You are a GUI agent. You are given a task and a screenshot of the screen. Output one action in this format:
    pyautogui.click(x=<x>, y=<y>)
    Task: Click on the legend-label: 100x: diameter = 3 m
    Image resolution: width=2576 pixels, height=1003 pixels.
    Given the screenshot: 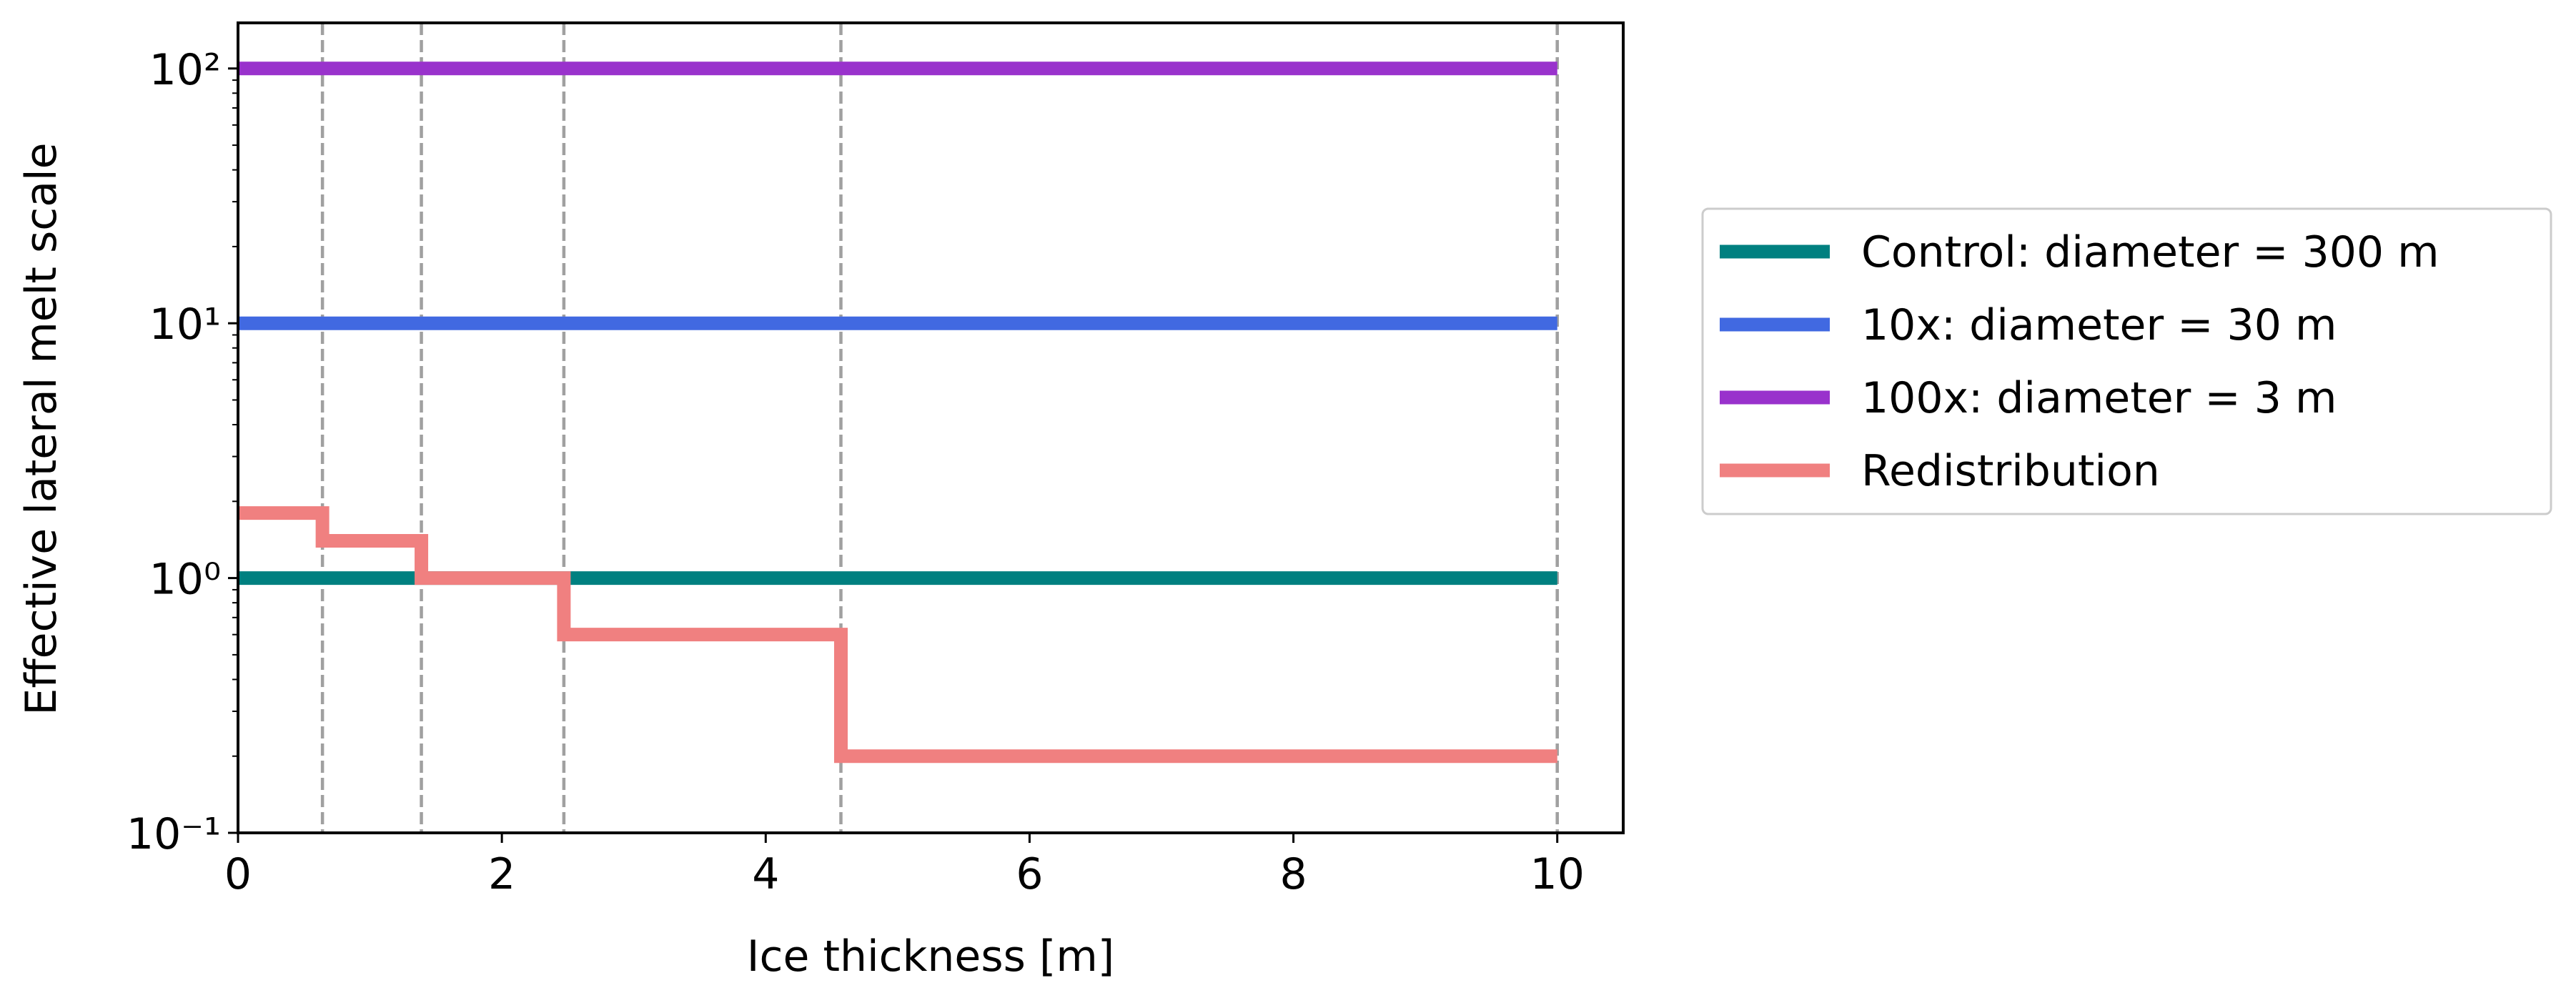 What is the action you would take?
    pyautogui.click(x=2099, y=398)
    